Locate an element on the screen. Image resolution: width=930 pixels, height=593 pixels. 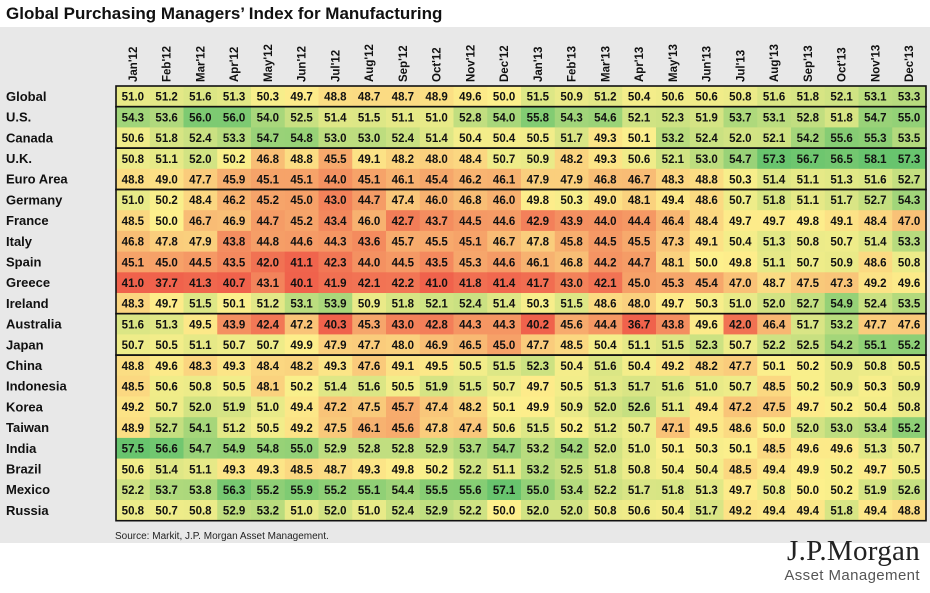
cell-value: 52.9 is located at coordinates (335, 450).